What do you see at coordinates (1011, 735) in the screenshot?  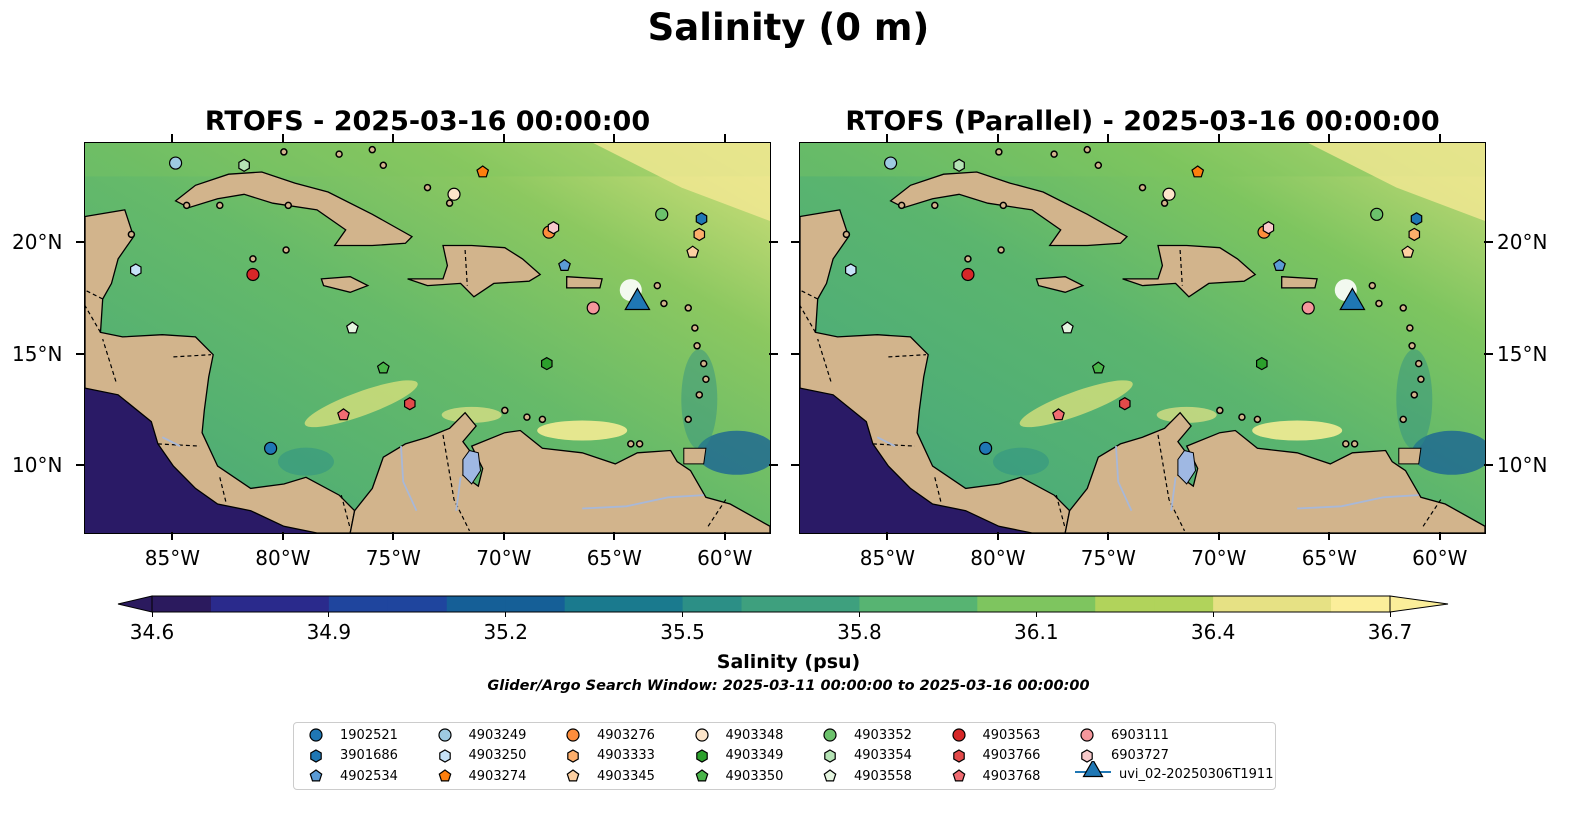 I see `legend-label: 4903563` at bounding box center [1011, 735].